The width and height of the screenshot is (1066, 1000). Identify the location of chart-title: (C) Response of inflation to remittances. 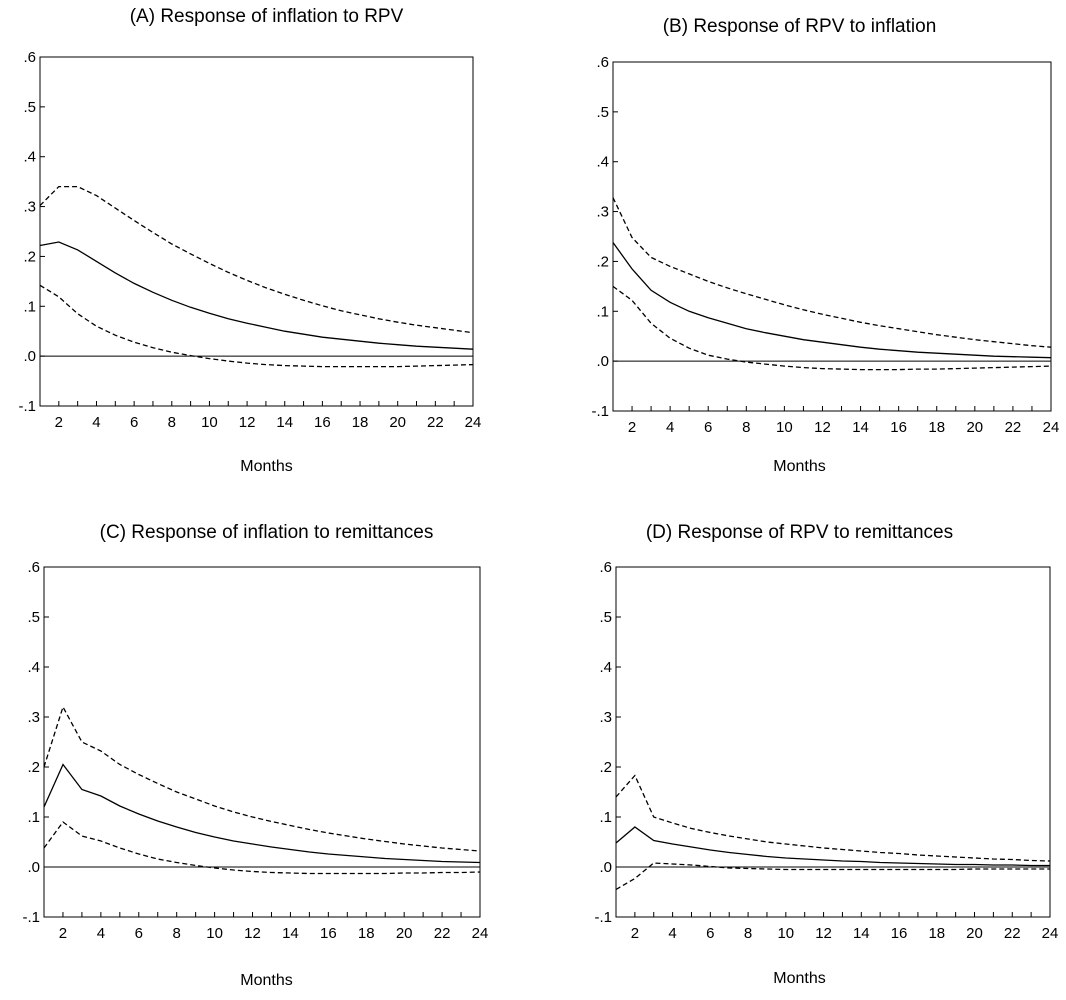
(266, 532).